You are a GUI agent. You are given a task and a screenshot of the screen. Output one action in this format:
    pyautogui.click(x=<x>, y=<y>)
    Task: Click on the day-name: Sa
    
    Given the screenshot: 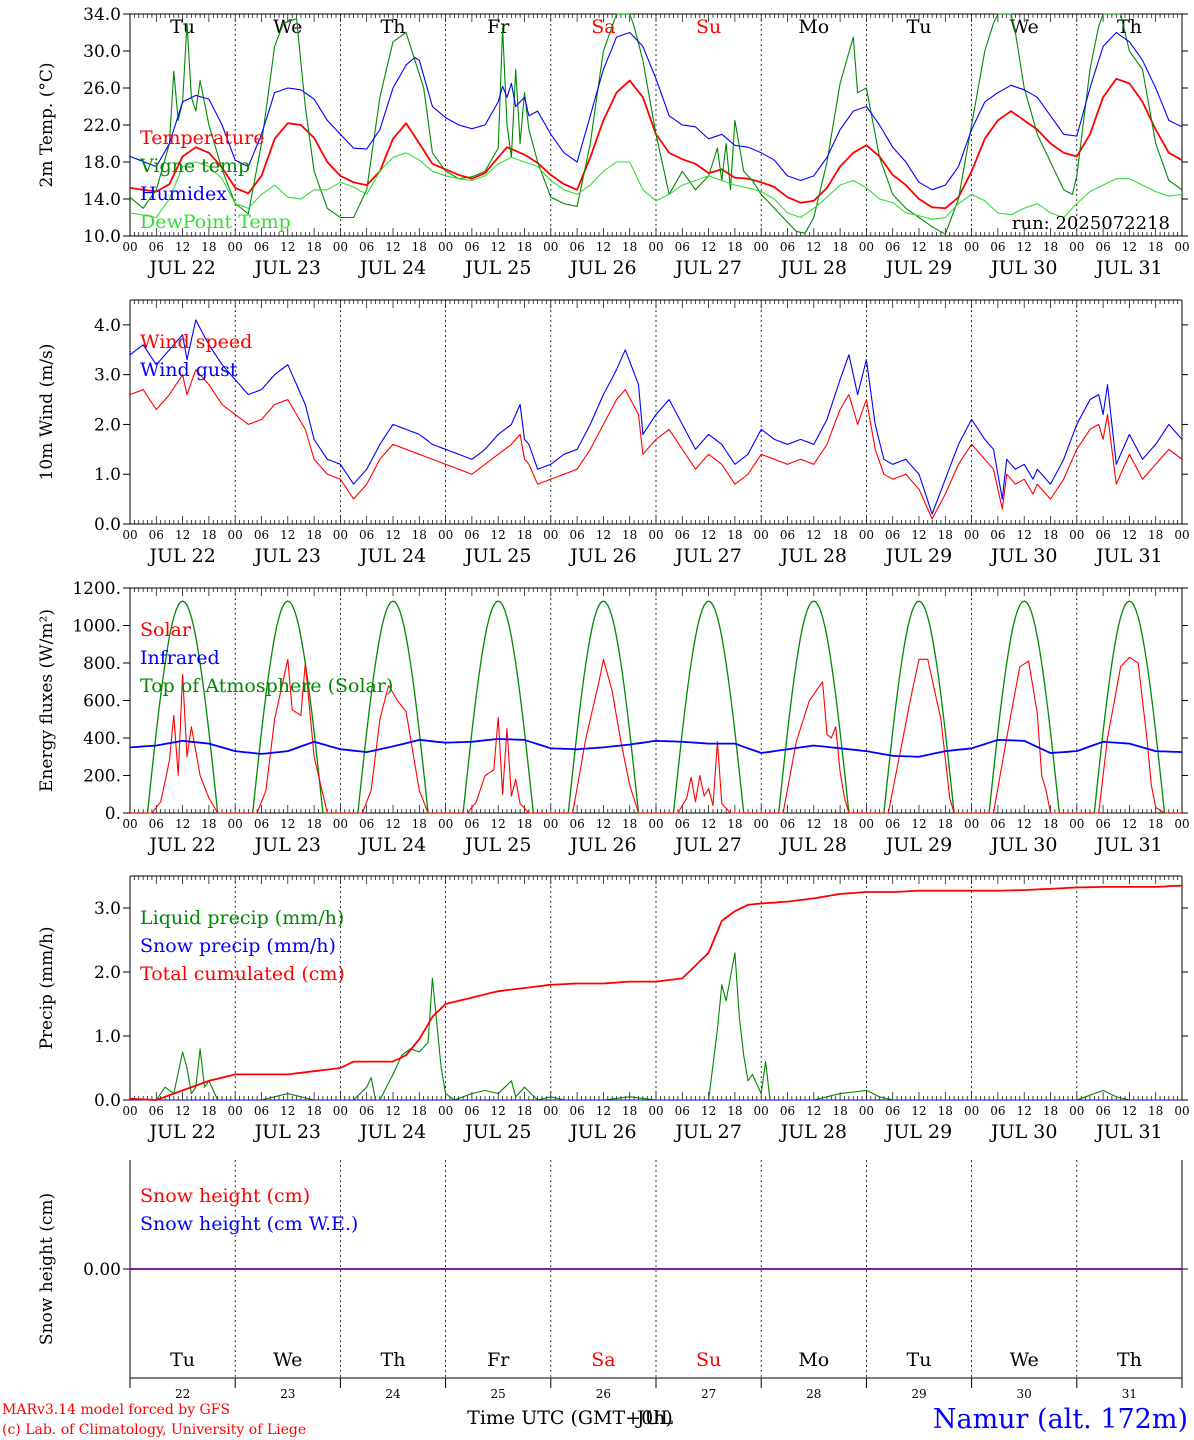 What is the action you would take?
    pyautogui.click(x=603, y=1360)
    